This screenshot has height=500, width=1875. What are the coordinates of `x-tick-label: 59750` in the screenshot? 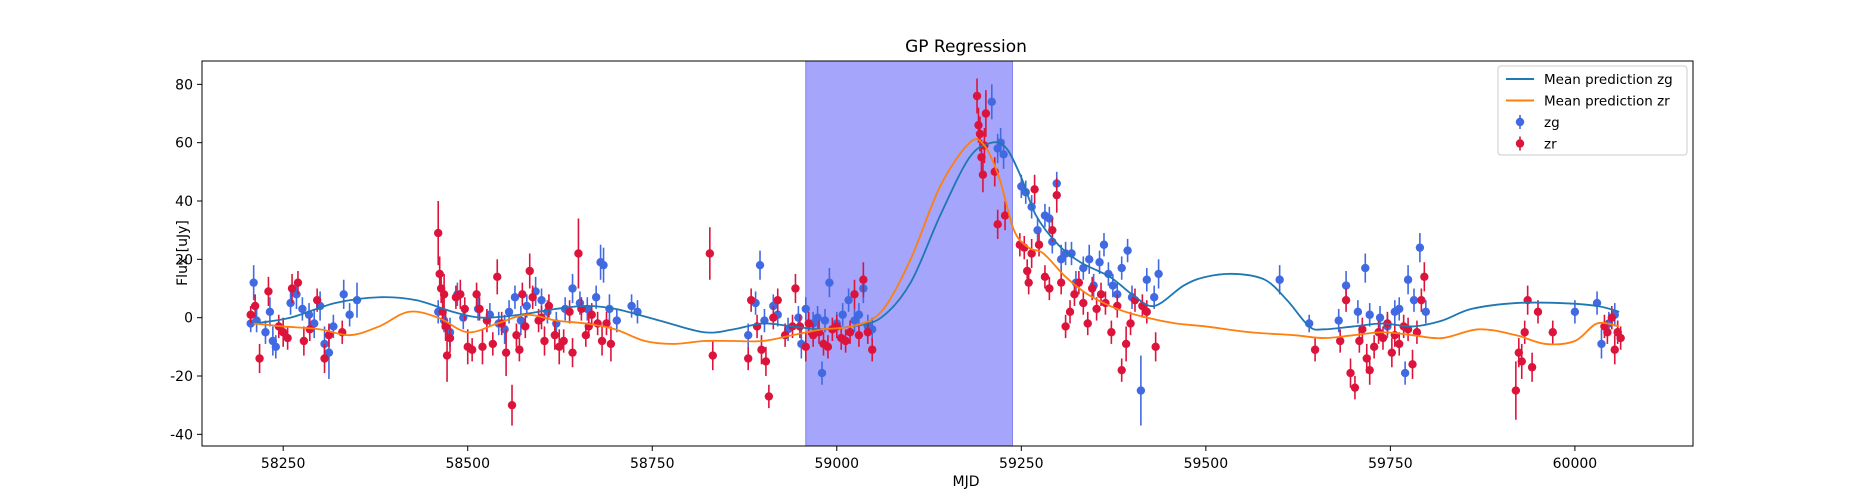 It's located at (1390, 464).